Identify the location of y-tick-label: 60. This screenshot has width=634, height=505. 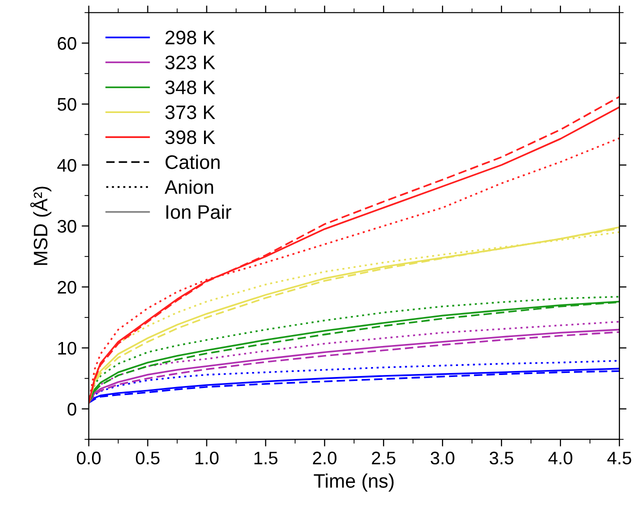
(67, 43).